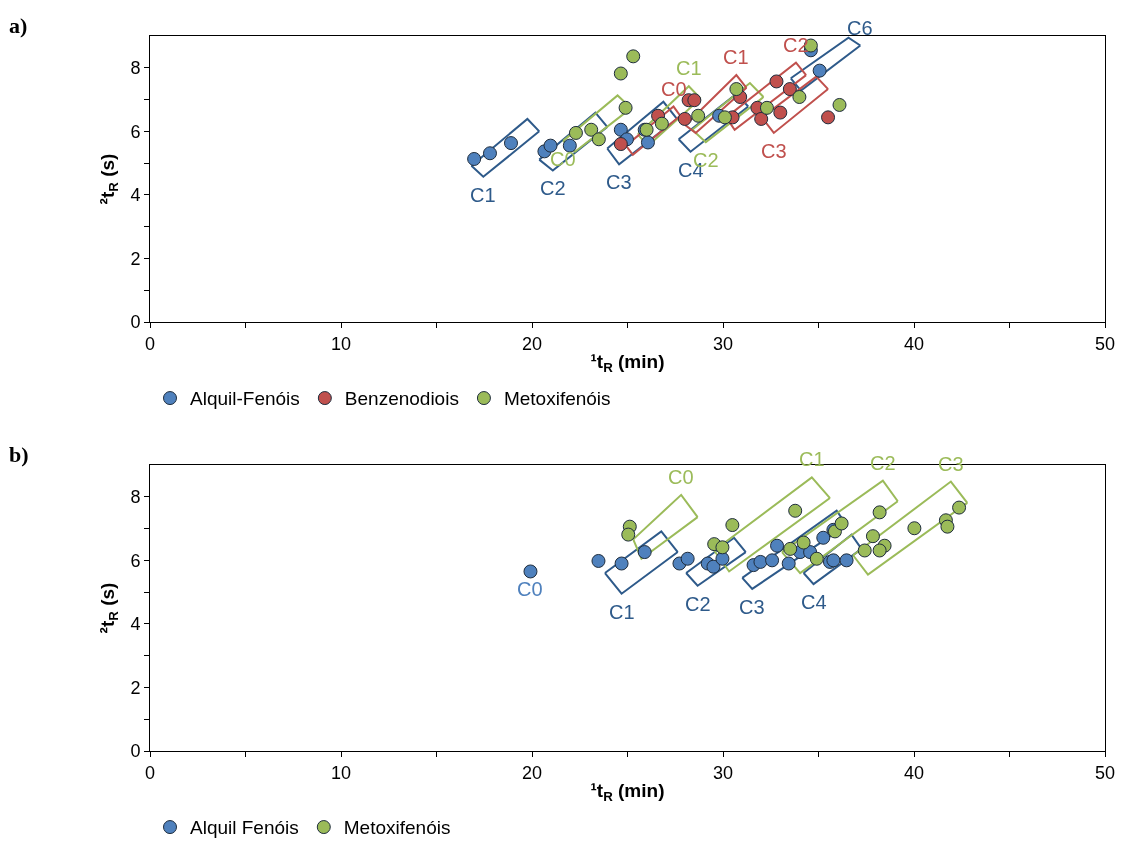 Image resolution: width=1123 pixels, height=858 pixels. I want to click on annotation: C4, so click(814, 602).